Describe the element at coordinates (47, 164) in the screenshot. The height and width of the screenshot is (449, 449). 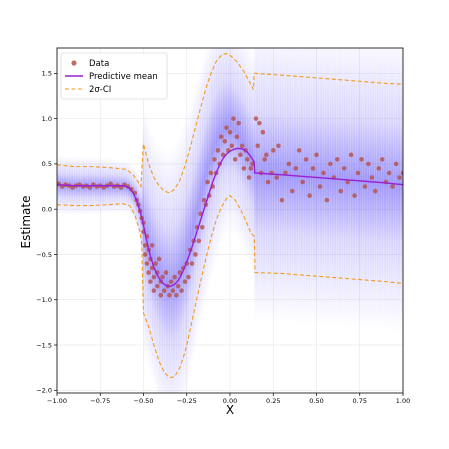
I see `y-tick-label: 0.5` at that location.